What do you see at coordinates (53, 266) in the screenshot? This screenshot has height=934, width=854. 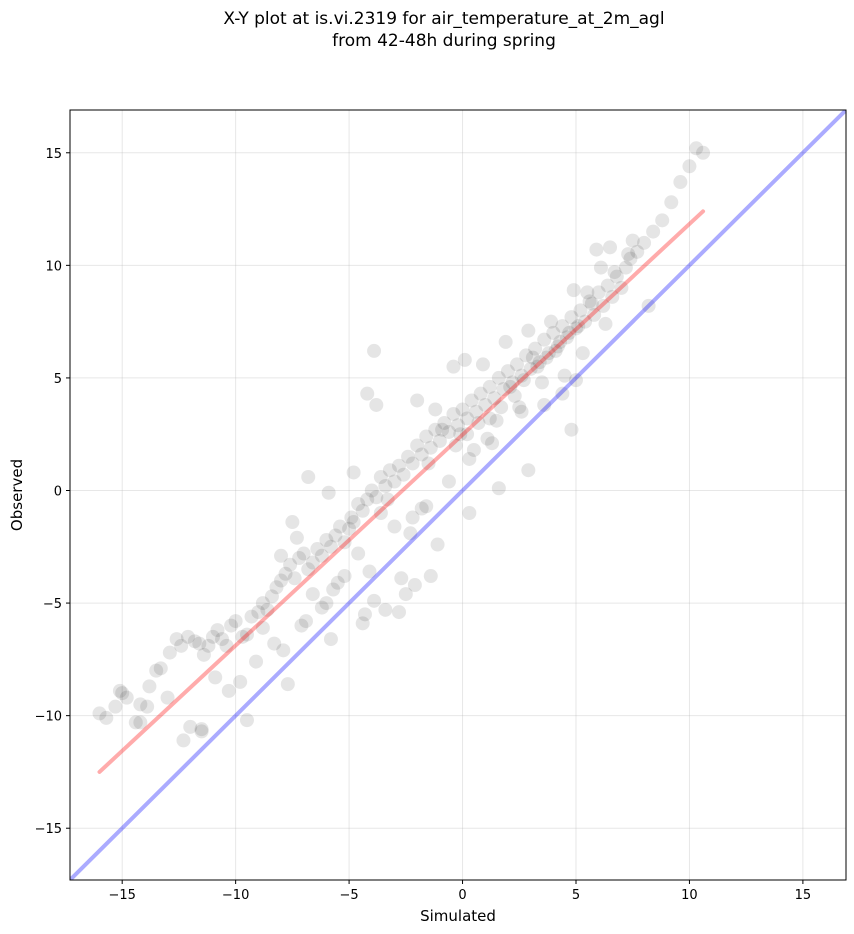 I see `y-tick-label: 10` at bounding box center [53, 266].